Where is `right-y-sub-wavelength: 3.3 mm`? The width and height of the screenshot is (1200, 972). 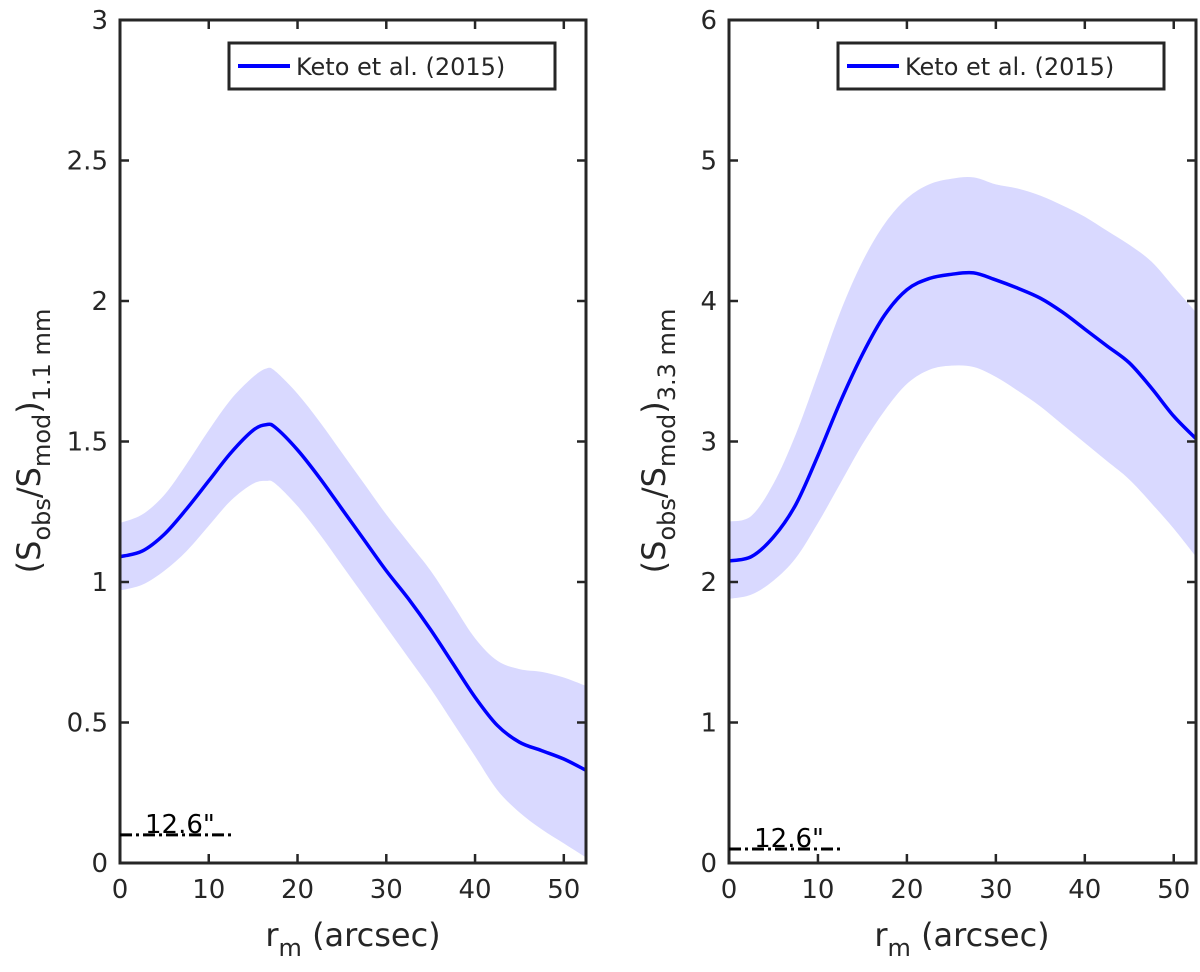
right-y-sub-wavelength: 3.3 mm is located at coordinates (667, 355).